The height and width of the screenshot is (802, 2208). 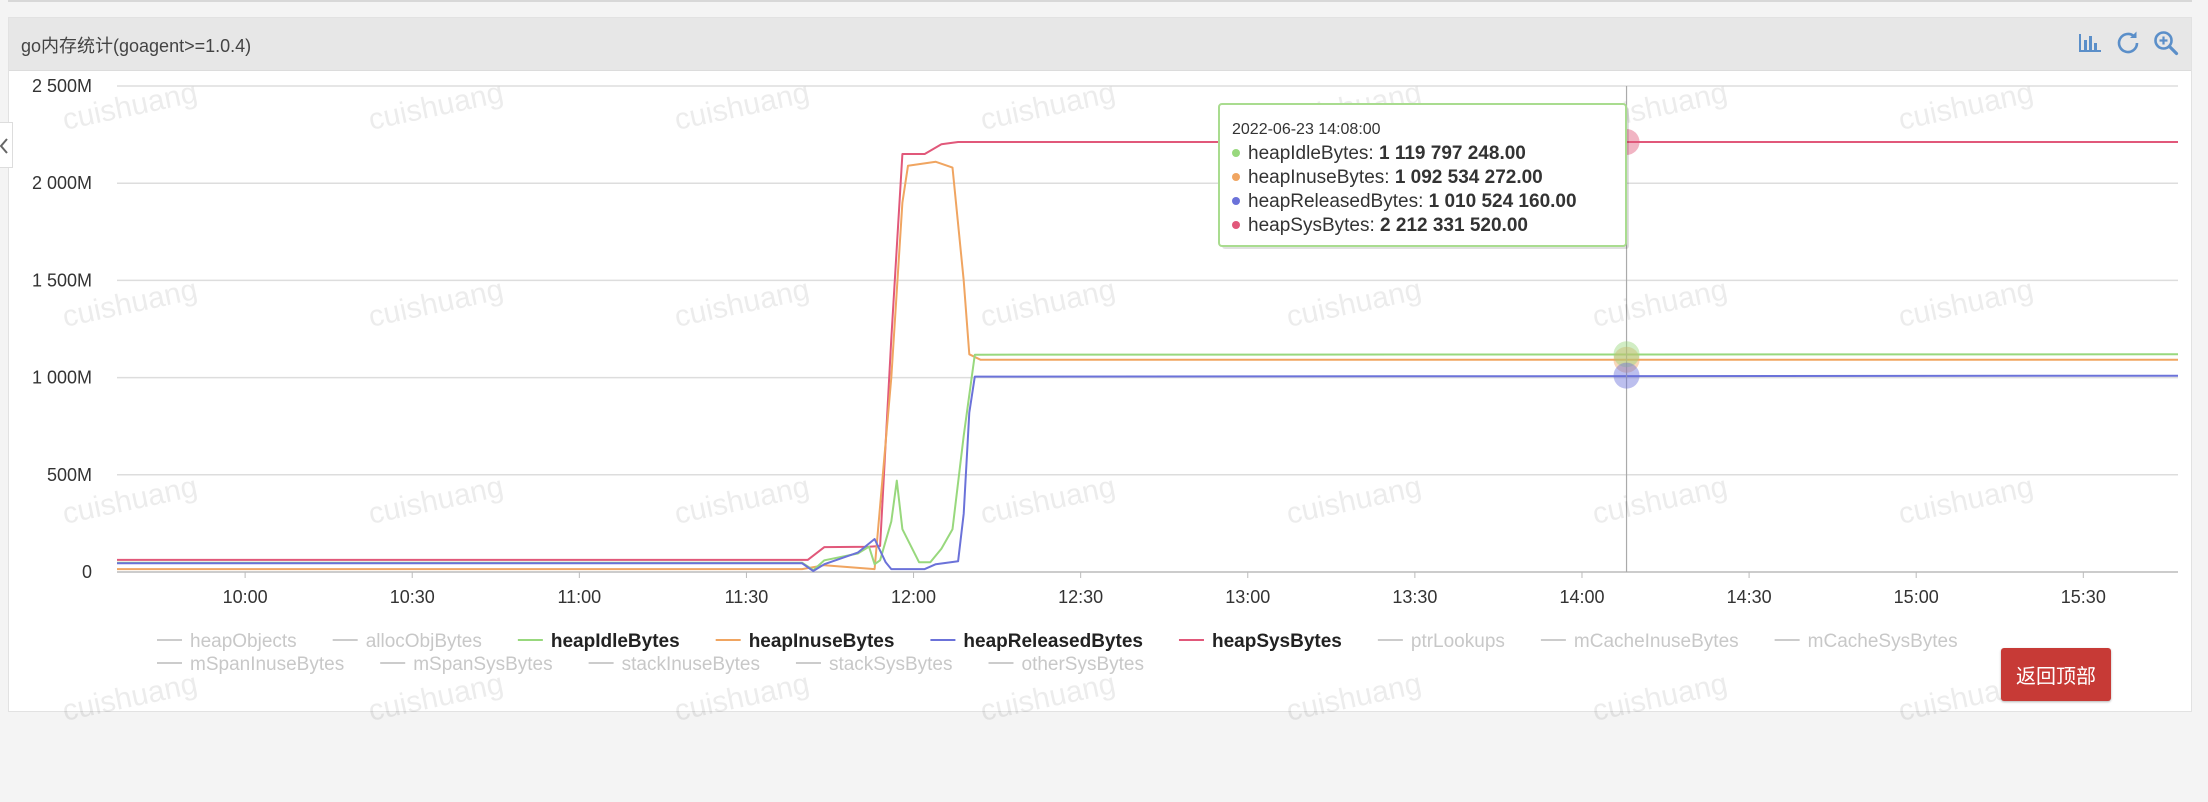 What do you see at coordinates (1916, 597) in the screenshot?
I see `x-tick-label: 15:00` at bounding box center [1916, 597].